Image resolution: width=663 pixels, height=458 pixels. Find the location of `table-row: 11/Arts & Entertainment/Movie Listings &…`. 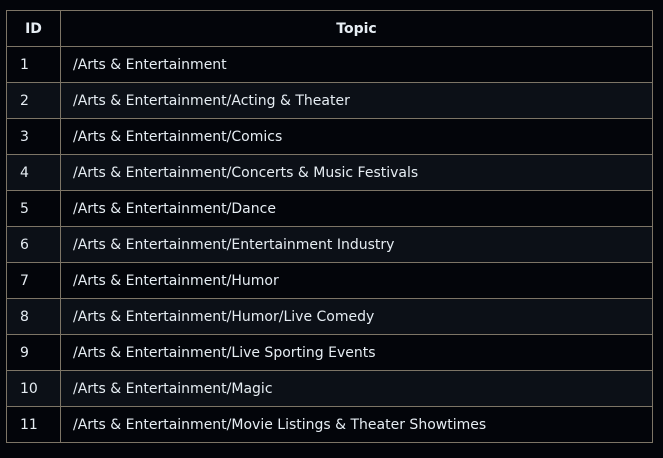

table-row: 11/Arts & Entertainment/Movie Listings &… is located at coordinates (329, 424).